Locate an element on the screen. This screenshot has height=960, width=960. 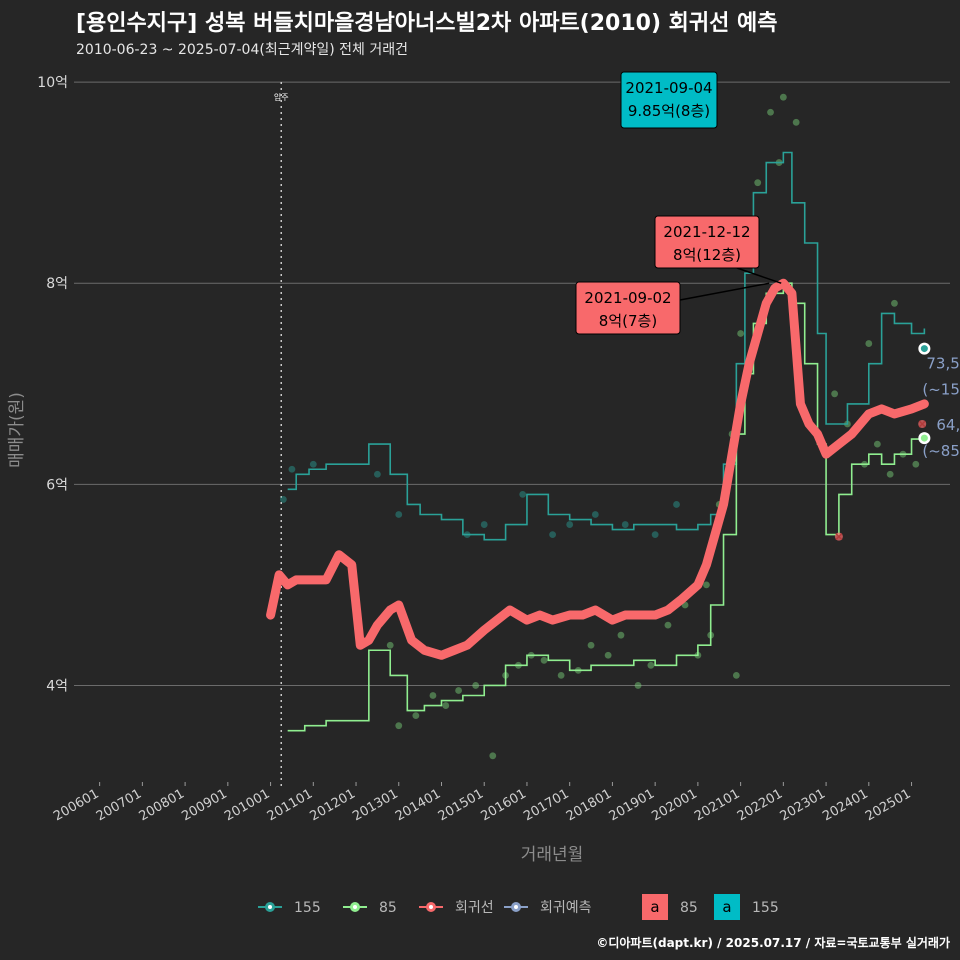
move-in-label: 입주 is located at coordinates (281, 97).